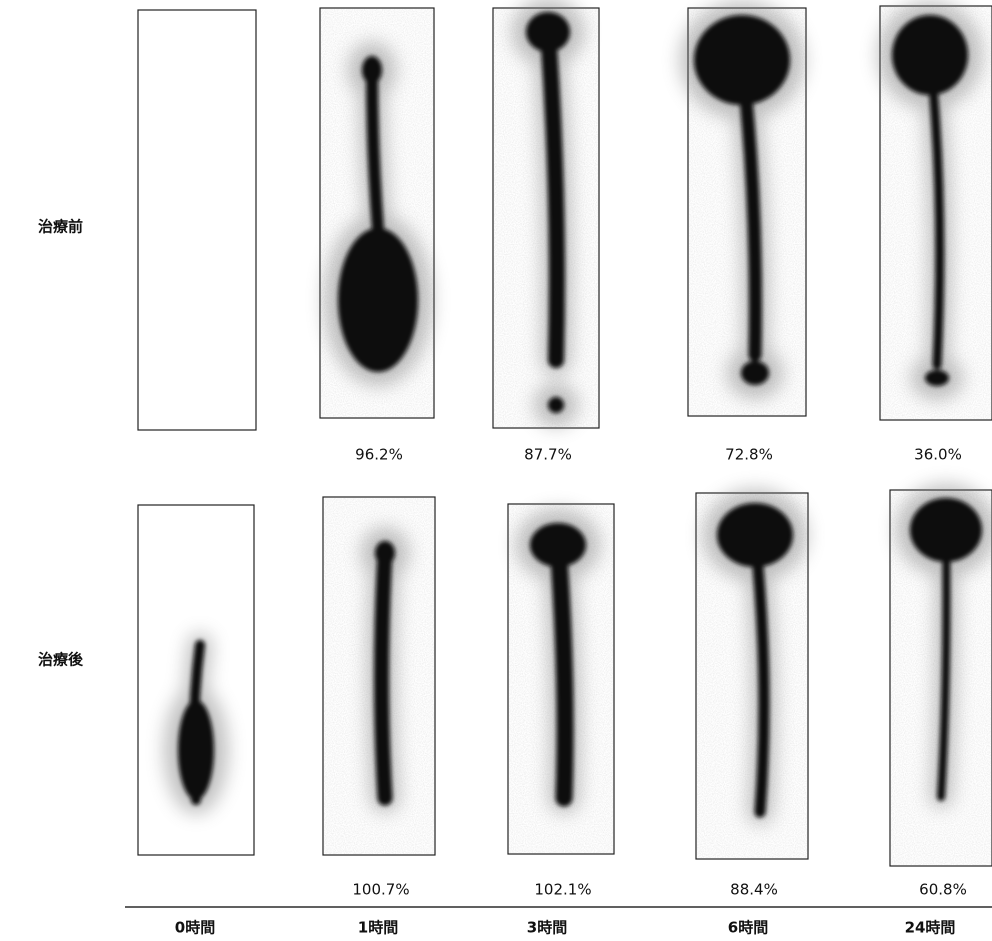  Describe the element at coordinates (754, 890) in the screenshot. I see `percentage-label: 88.4%` at that location.